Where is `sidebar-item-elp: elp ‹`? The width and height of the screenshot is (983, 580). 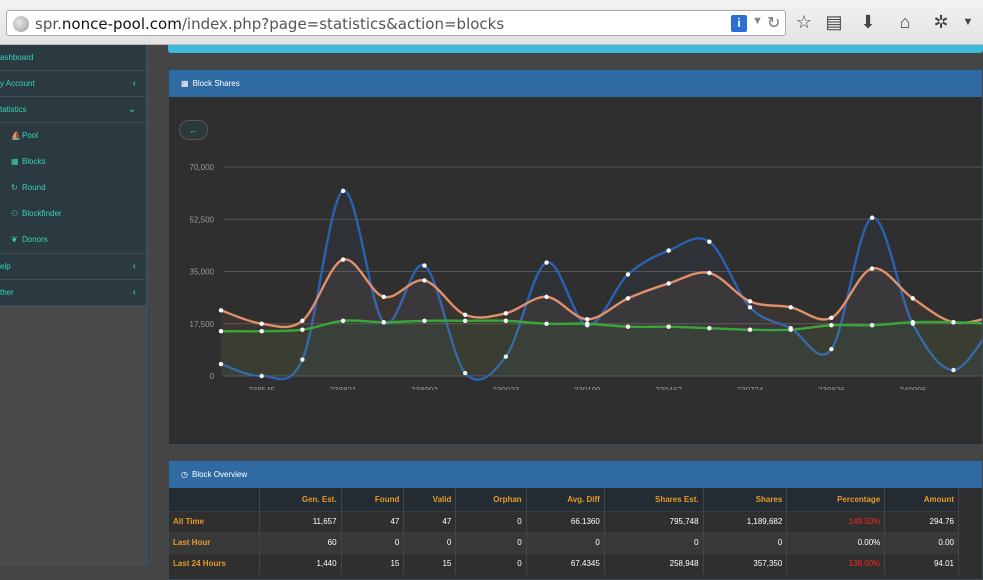 sidebar-item-elp: elp ‹ is located at coordinates (73, 267).